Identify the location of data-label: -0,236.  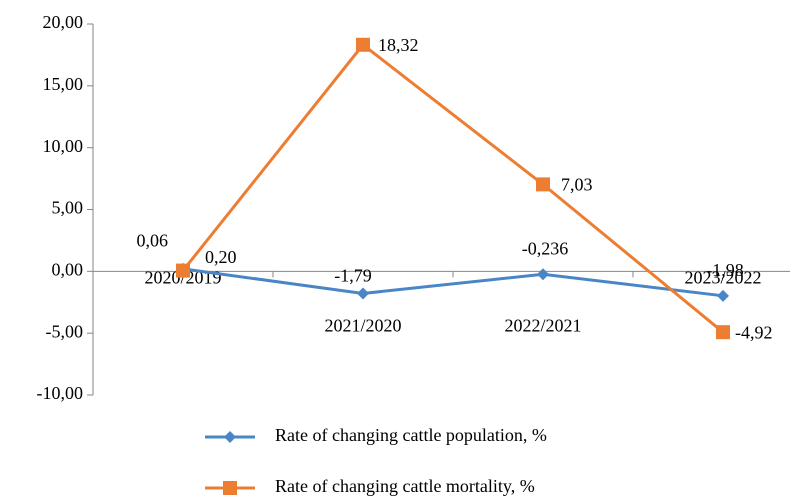
(545, 248).